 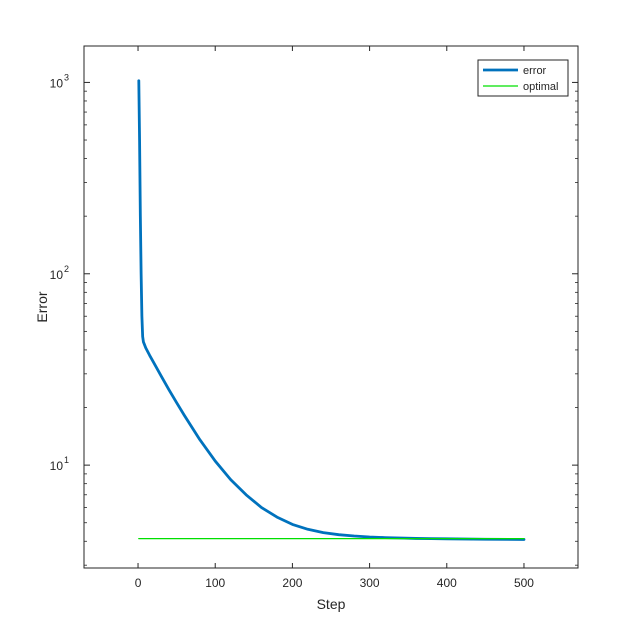 What do you see at coordinates (66, 269) in the screenshot?
I see `y-tick-label-exponent: 2` at bounding box center [66, 269].